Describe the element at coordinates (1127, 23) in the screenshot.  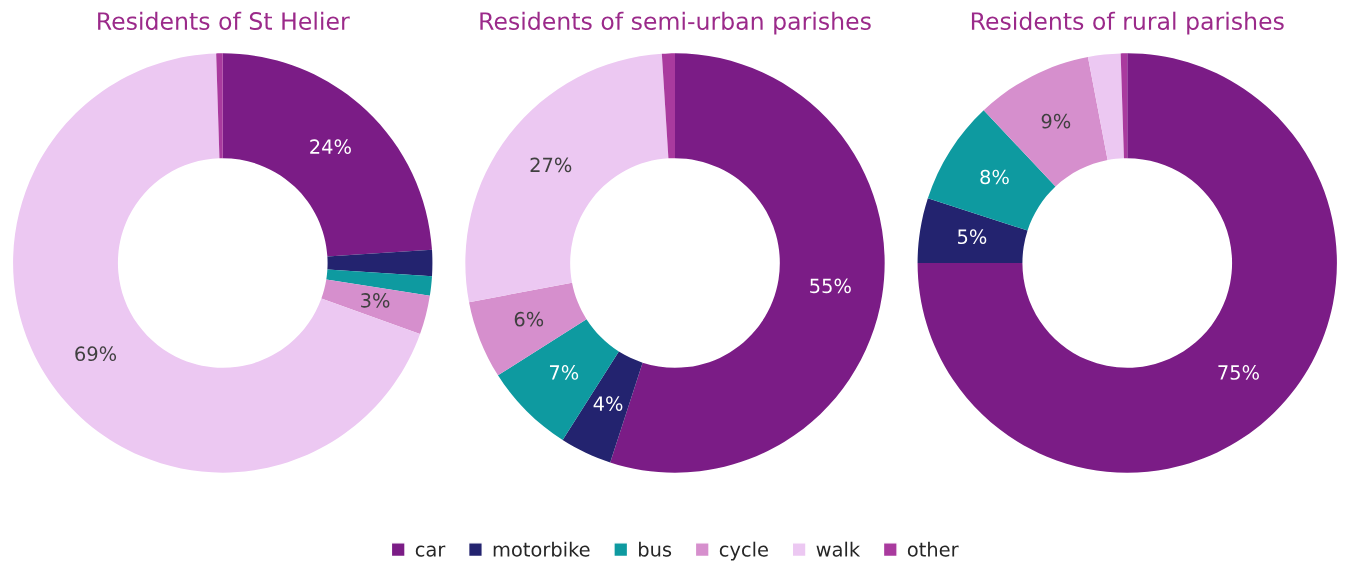
I see `chart-title: Residents of rural parishes` at that location.